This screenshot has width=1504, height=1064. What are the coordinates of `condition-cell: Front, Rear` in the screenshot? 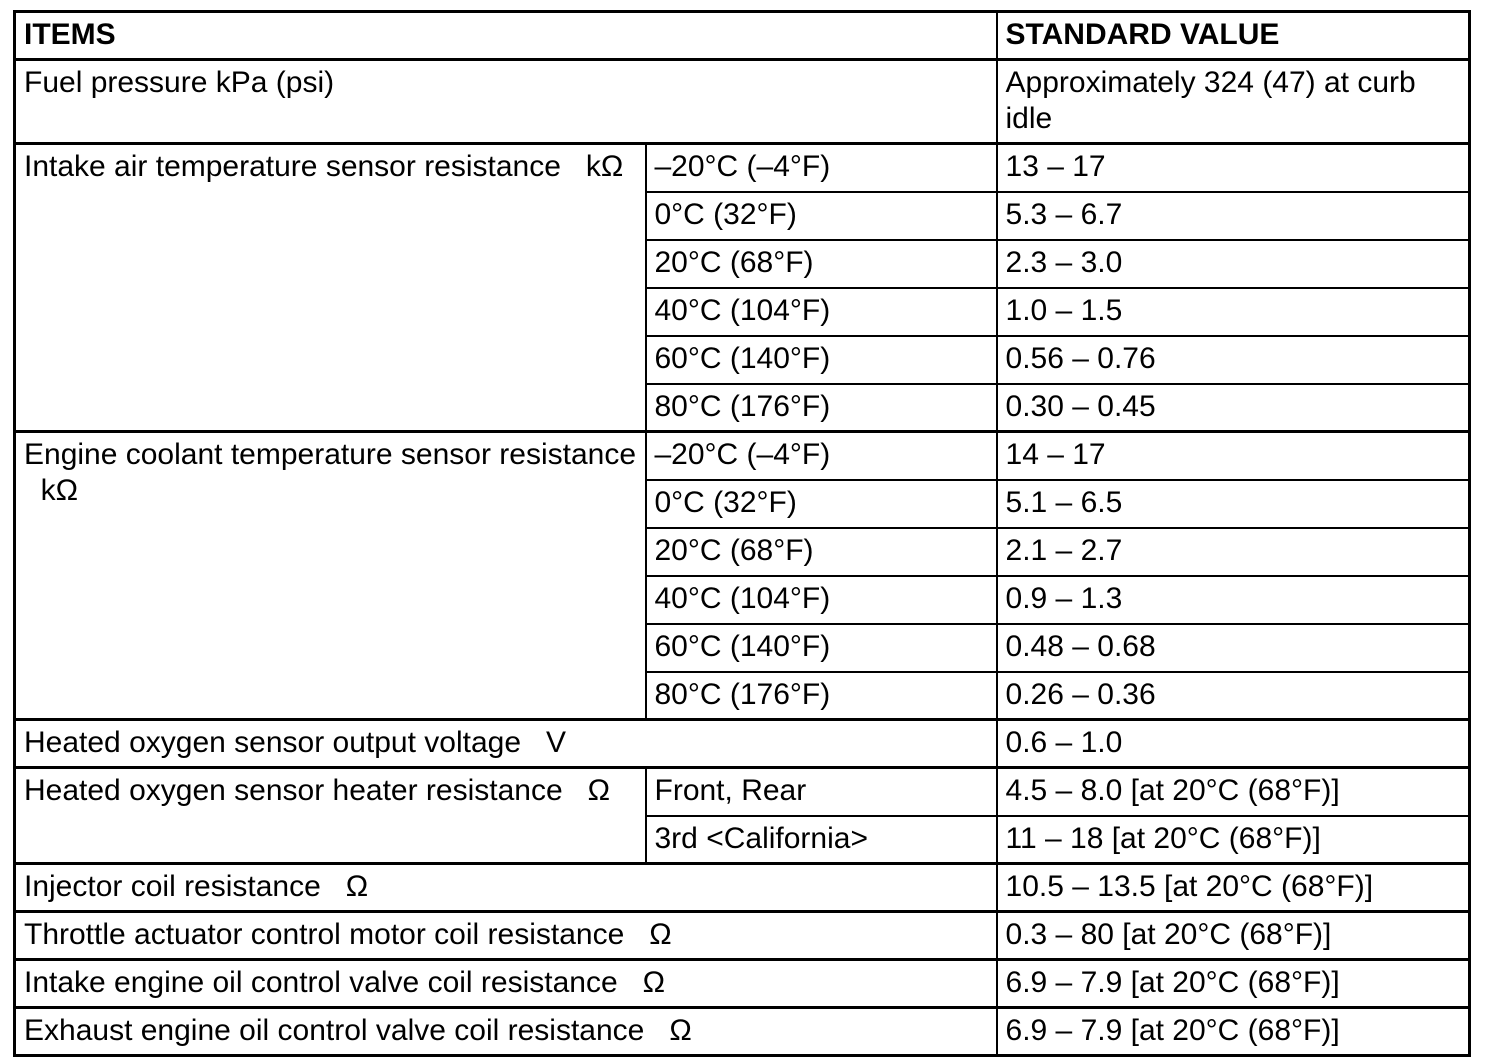 It's located at (821, 791).